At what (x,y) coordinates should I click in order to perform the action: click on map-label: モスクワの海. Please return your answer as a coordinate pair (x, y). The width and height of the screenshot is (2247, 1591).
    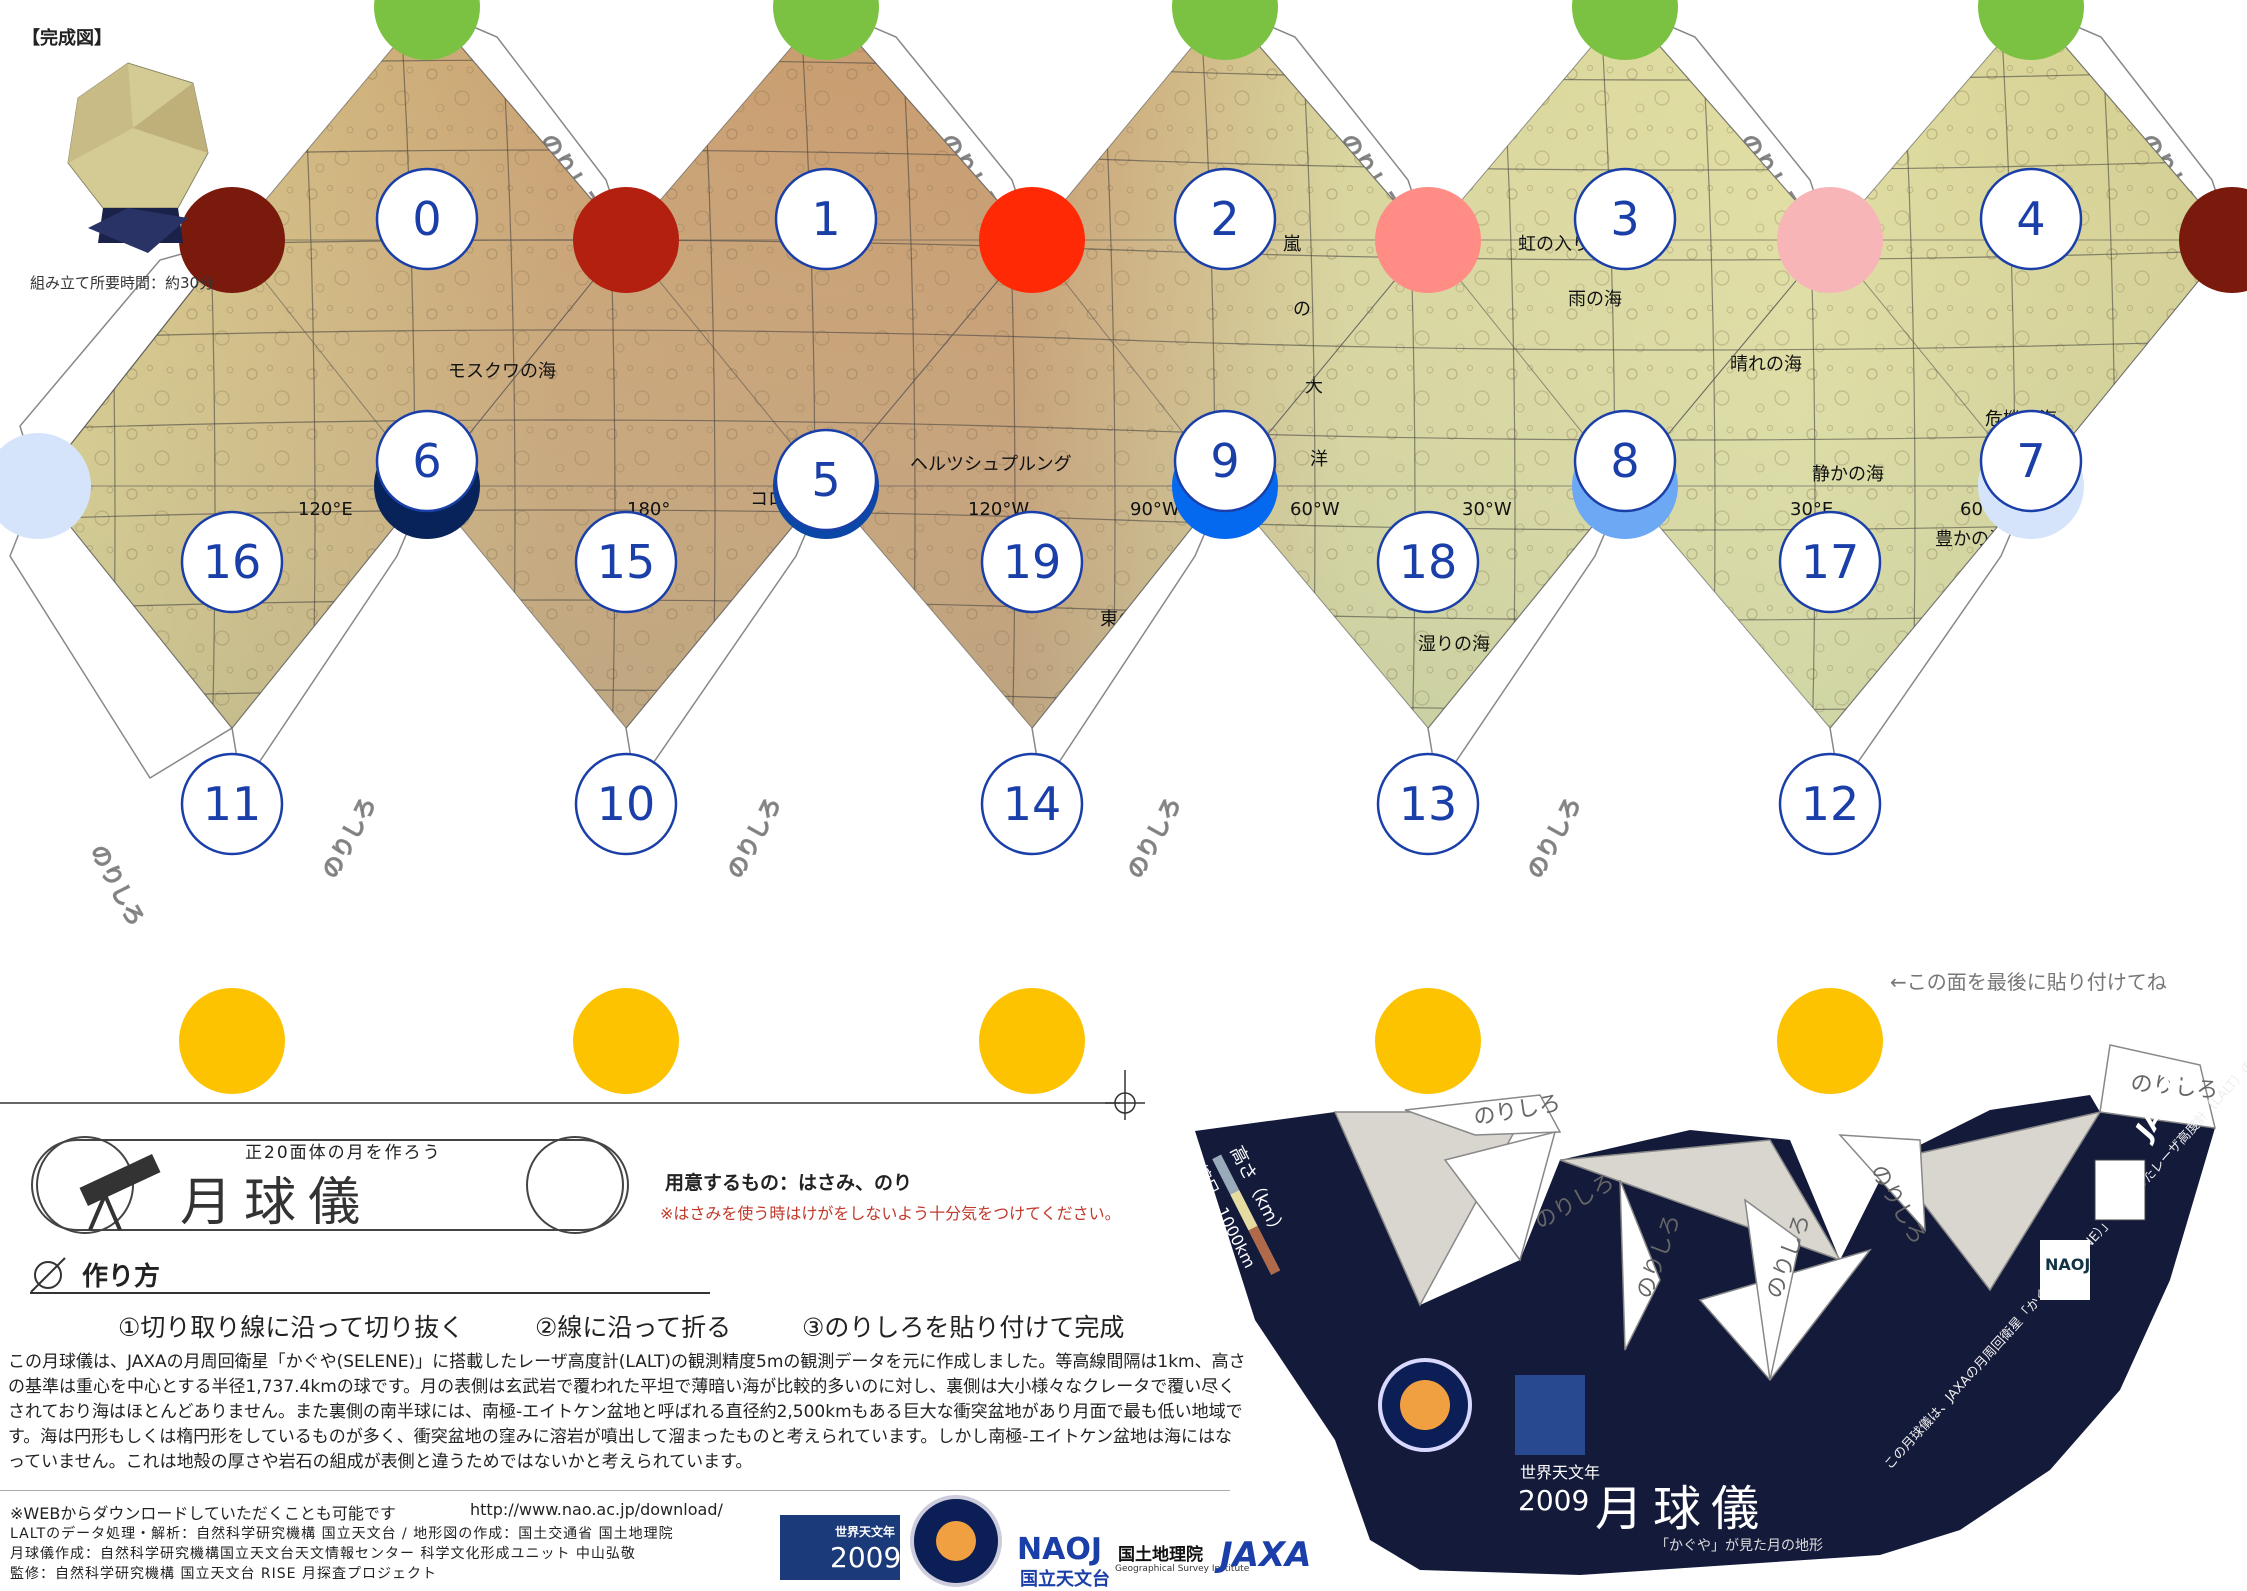
    Looking at the image, I should click on (502, 371).